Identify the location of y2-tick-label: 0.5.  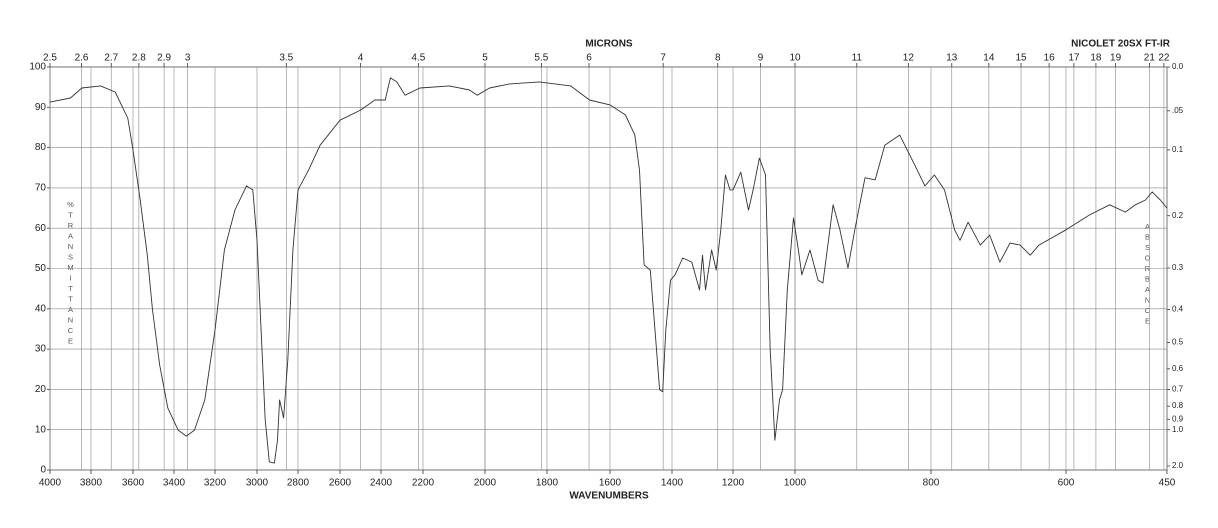
(1178, 342).